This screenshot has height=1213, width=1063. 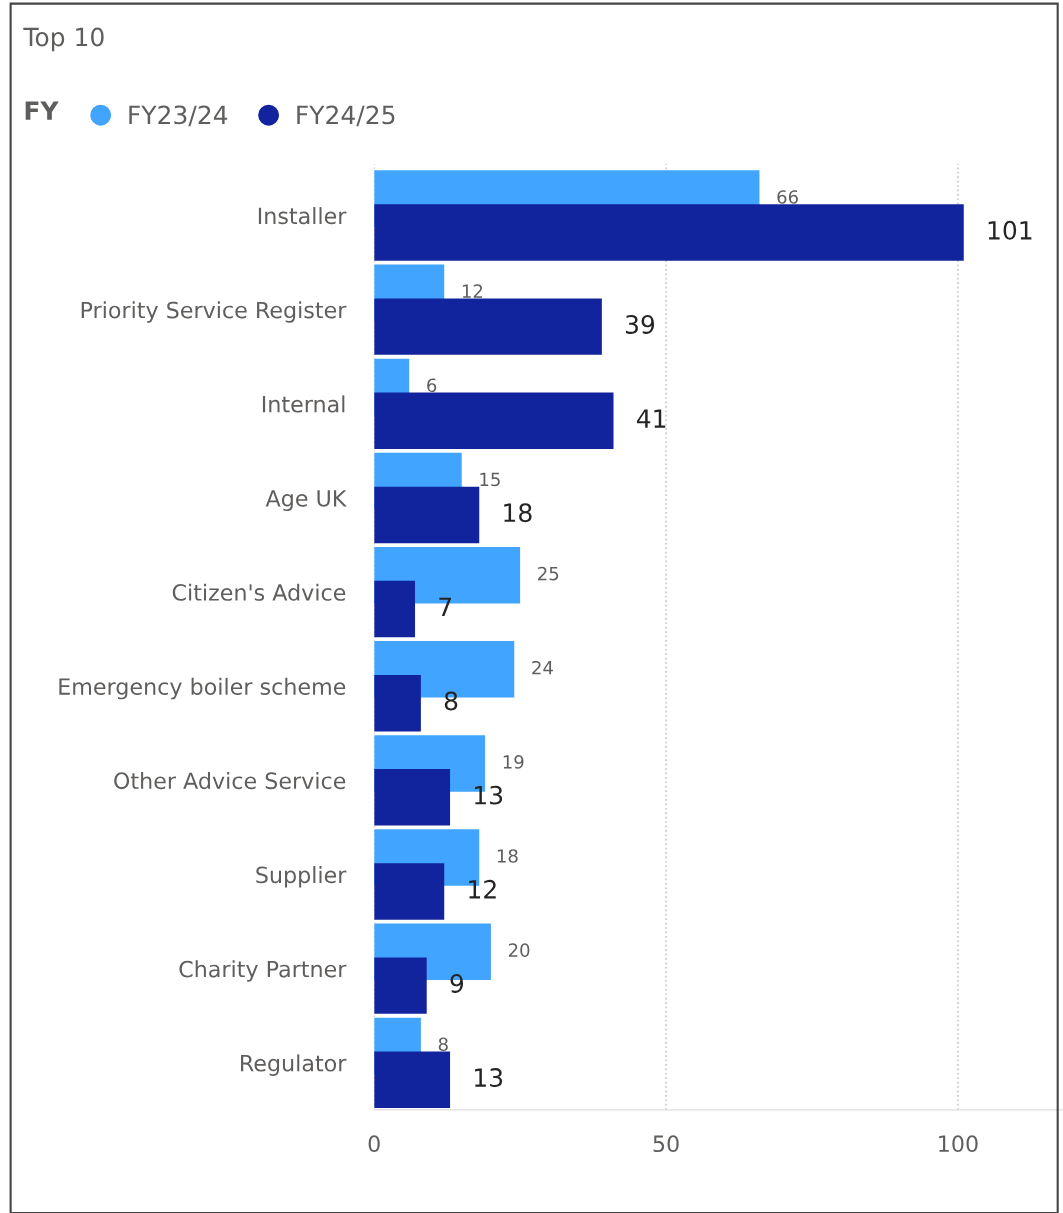 I want to click on data-label: 6, so click(x=432, y=385).